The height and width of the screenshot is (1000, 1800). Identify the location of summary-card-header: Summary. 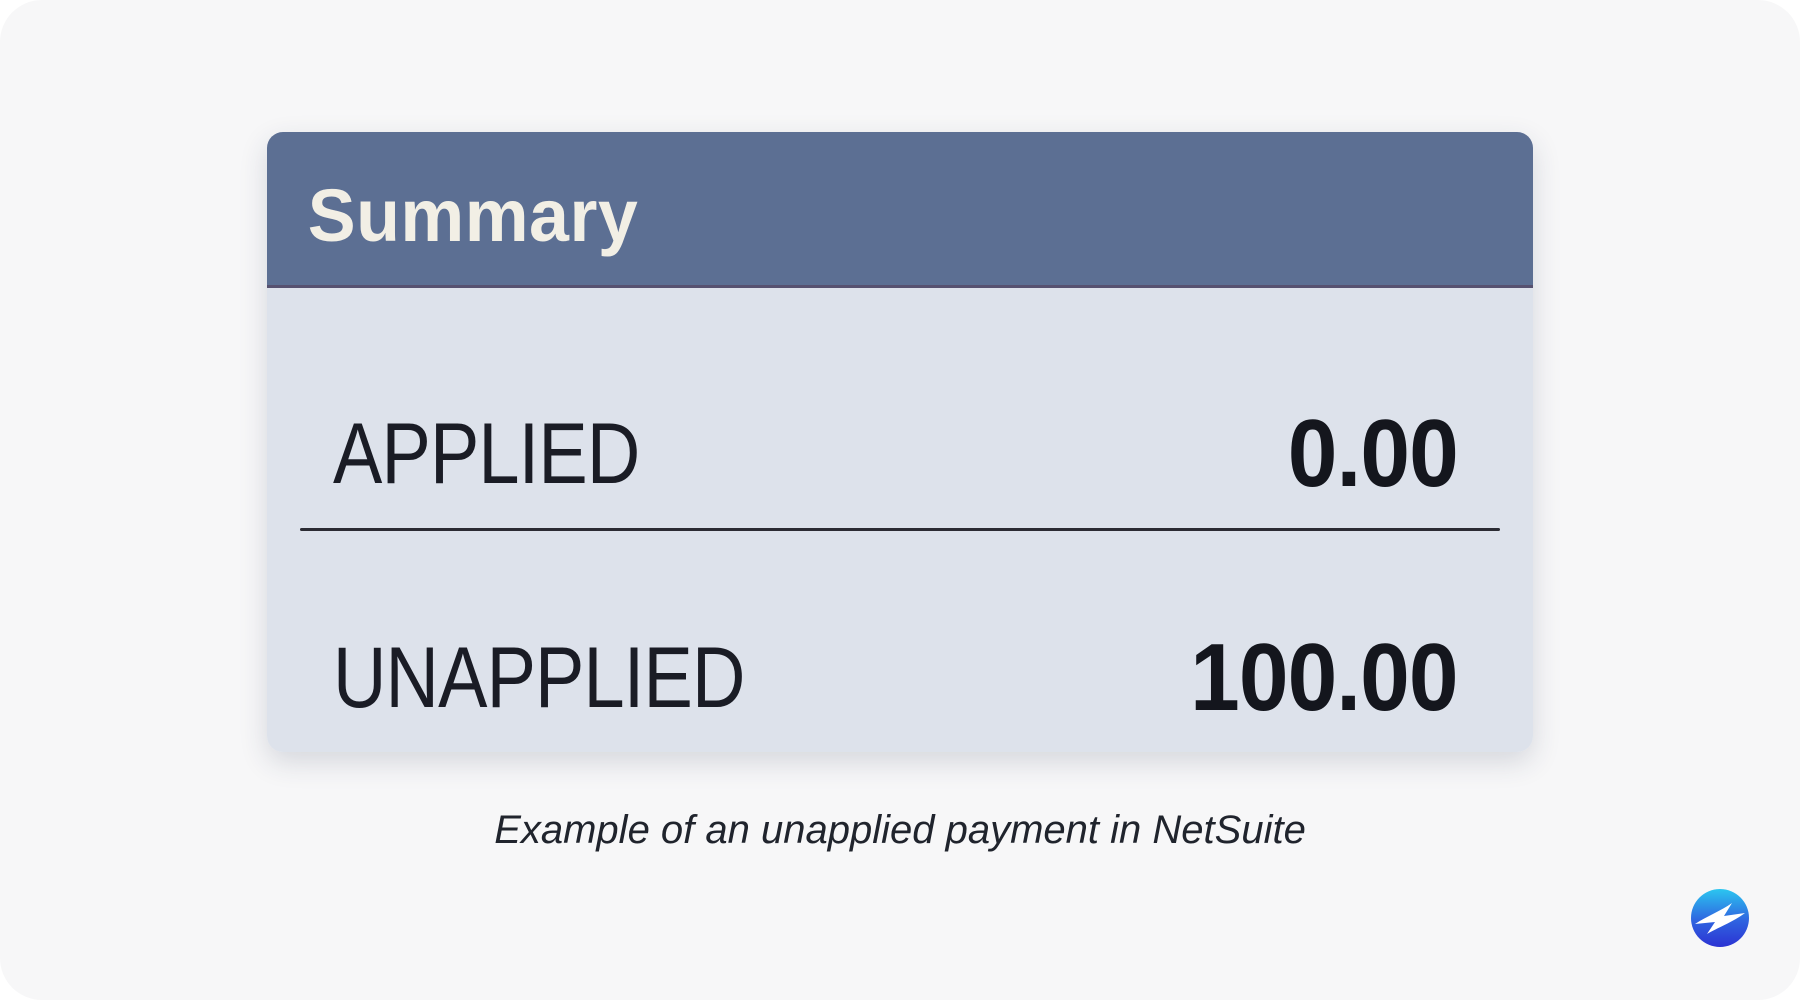
(900, 210).